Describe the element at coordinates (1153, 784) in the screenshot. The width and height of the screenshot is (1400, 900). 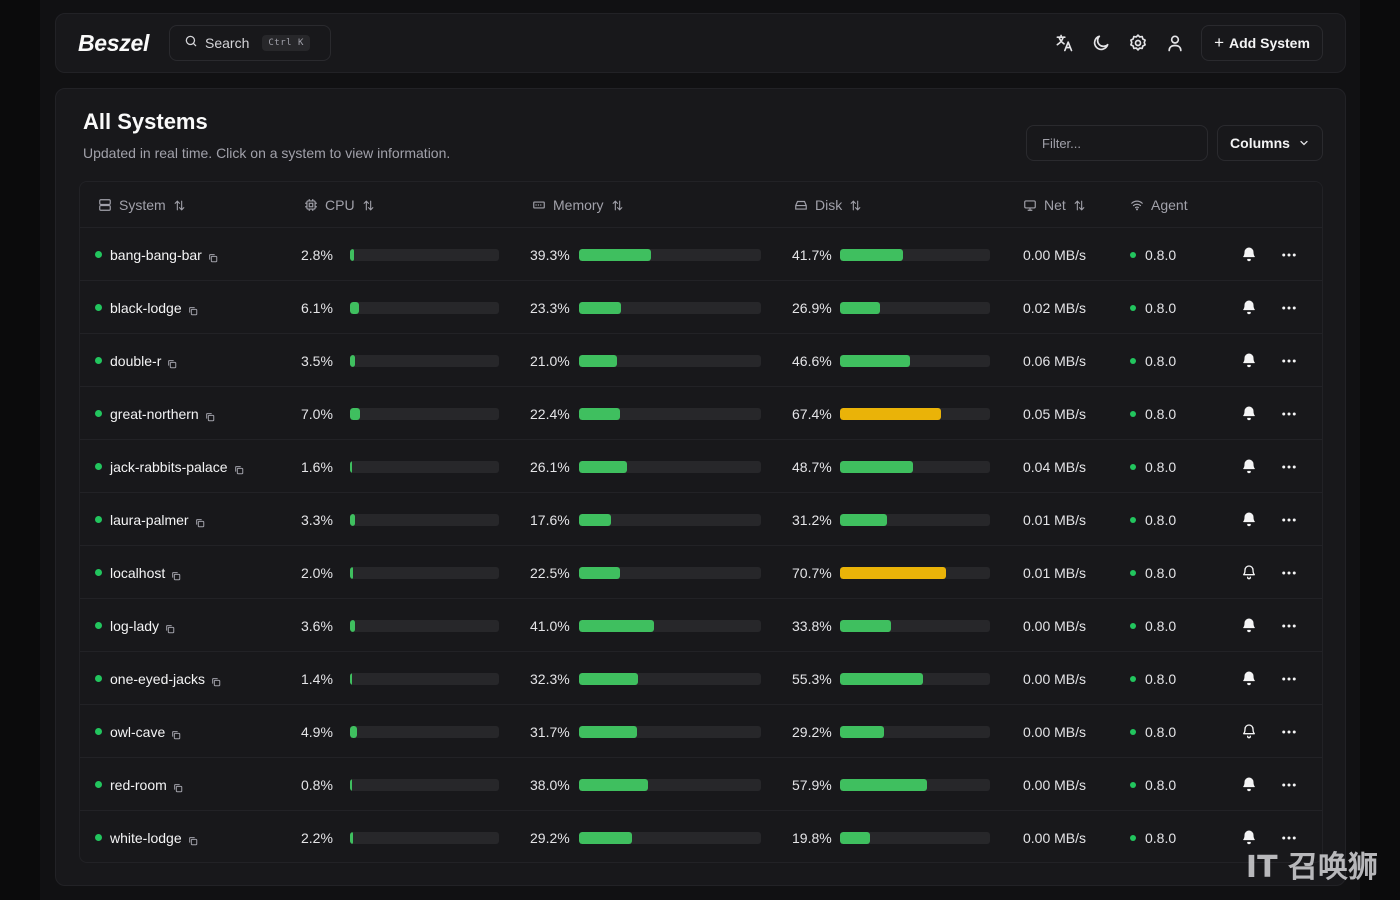
I see `agent-cell: 0.8.0` at that location.